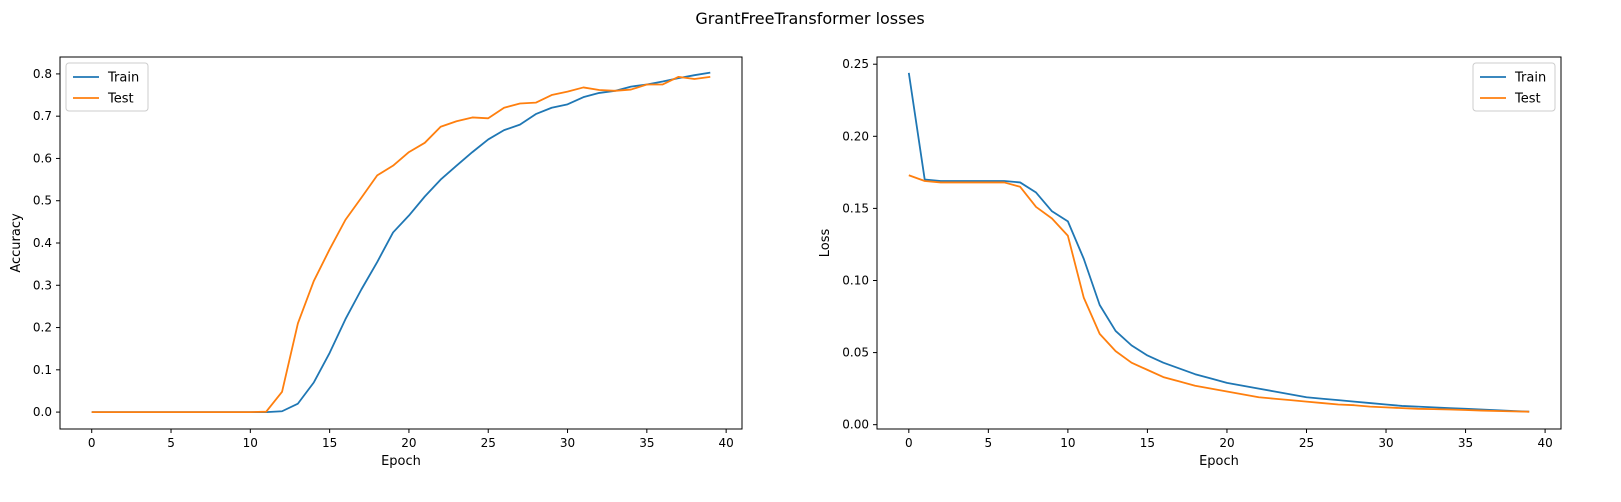 This screenshot has width=1621, height=502. What do you see at coordinates (1514, 87) in the screenshot?
I see `loss-legend-box` at bounding box center [1514, 87].